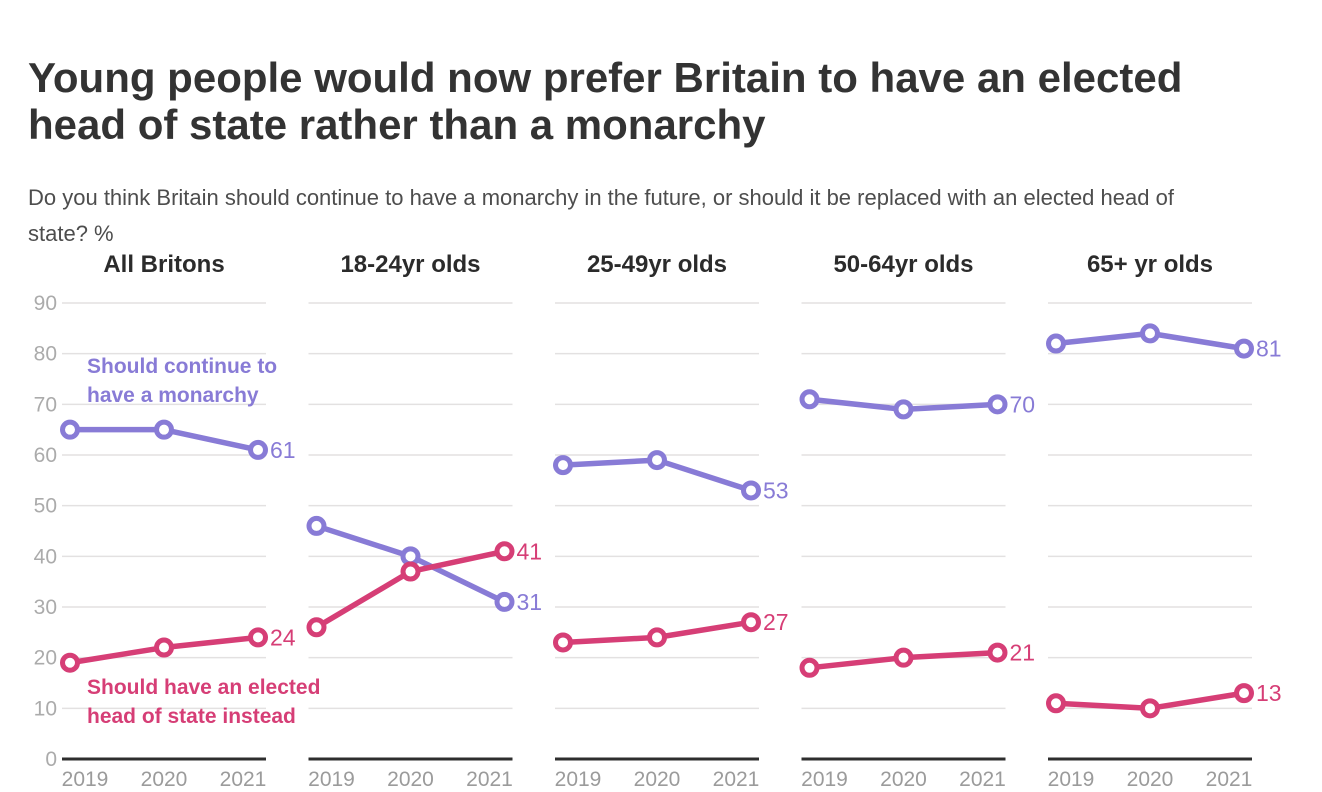  What do you see at coordinates (424, 521) in the screenshot?
I see `panel-1: 18-24yr olds 2019 2020 2021 31 41` at bounding box center [424, 521].